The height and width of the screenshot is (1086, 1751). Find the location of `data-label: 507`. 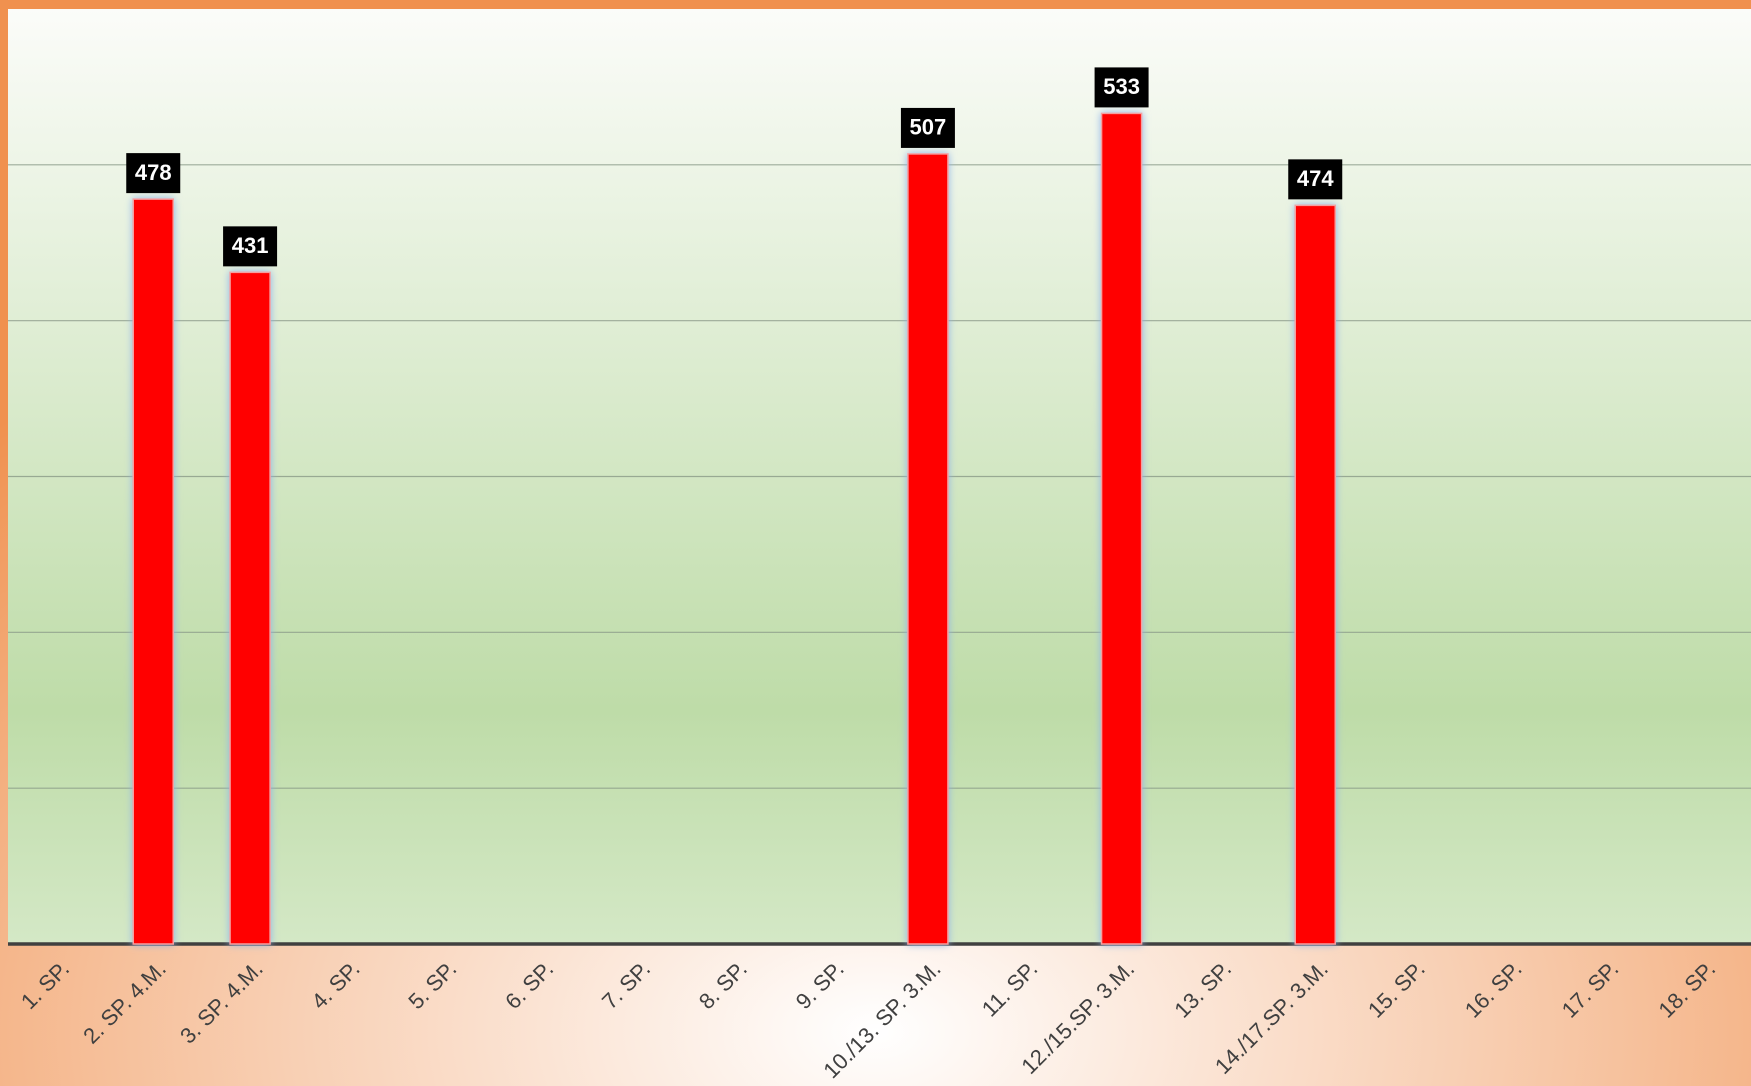

data-label: 507 is located at coordinates (928, 127).